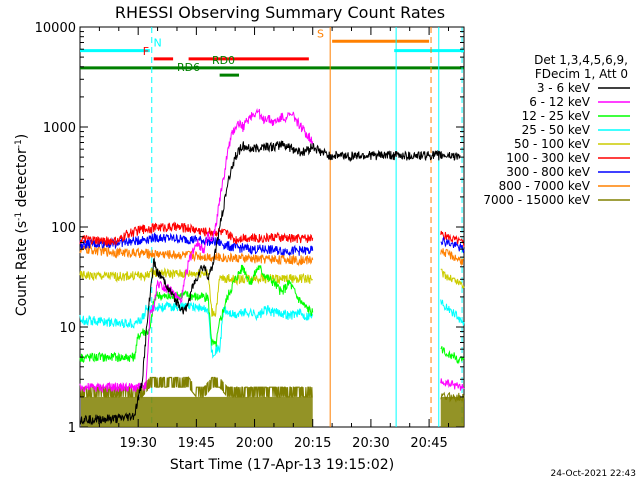  I want to click on x-axis-label: Start Time (17-Apr-13 19:15:02), so click(282, 465).